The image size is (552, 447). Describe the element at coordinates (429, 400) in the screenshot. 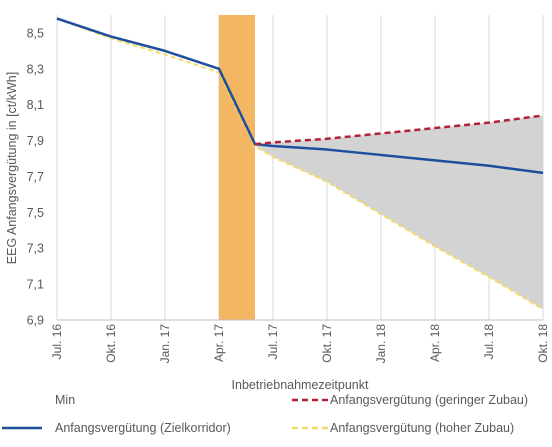

I see `legend-label-1: Anfangsvergütung (geringer Zubau)` at that location.